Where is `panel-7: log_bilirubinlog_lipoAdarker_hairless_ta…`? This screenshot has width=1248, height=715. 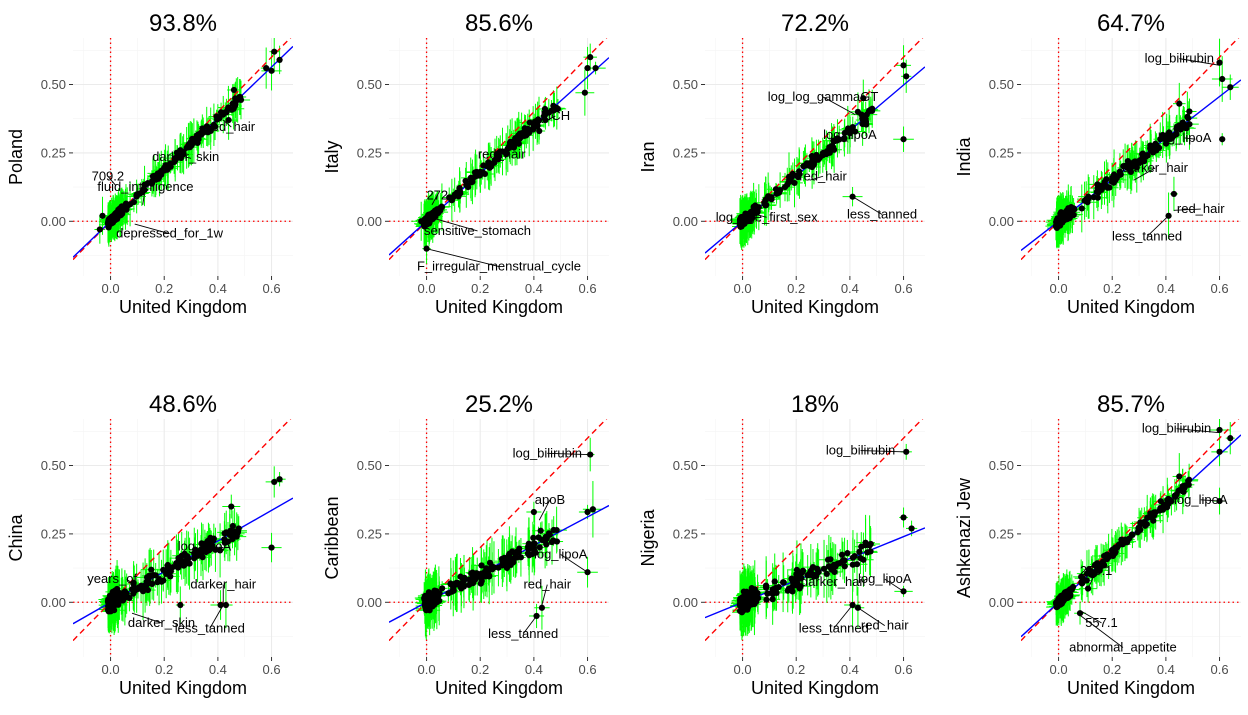
panel-7: log_bilirubinlog_lipoAdarker_hairless_ta… is located at coordinates (781, 544).